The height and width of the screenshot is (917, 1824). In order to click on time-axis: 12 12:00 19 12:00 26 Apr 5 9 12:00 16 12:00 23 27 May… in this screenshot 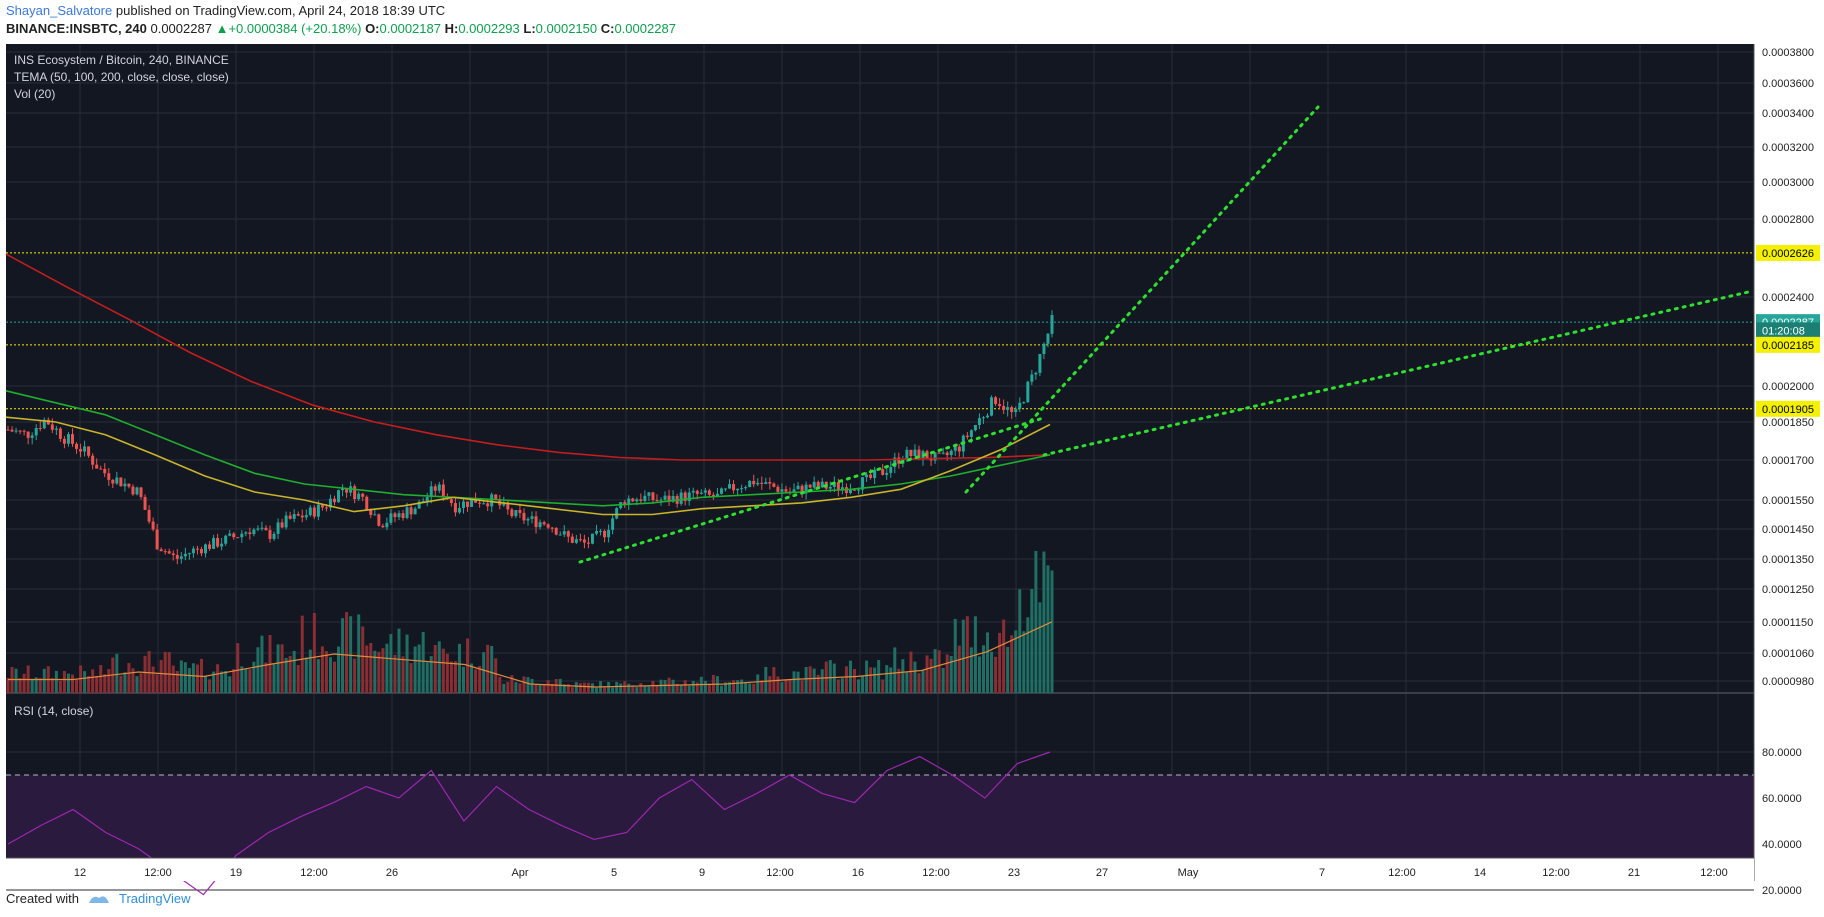, I will do `click(880, 869)`.